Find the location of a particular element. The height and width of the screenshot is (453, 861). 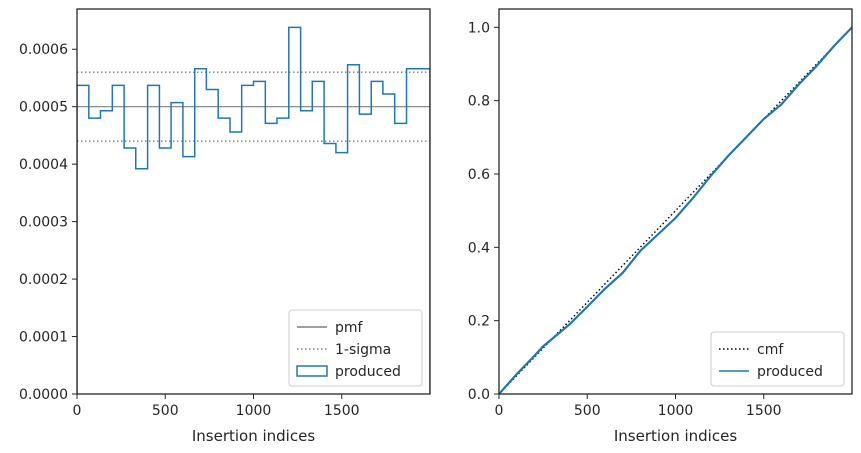

y-tick-label: 0.0 is located at coordinates (479, 395).